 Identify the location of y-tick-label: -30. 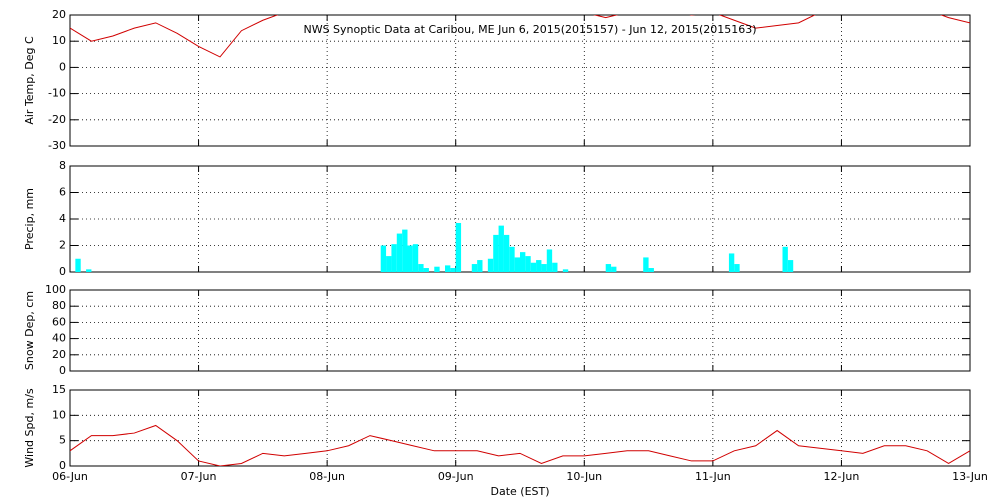
(57, 145).